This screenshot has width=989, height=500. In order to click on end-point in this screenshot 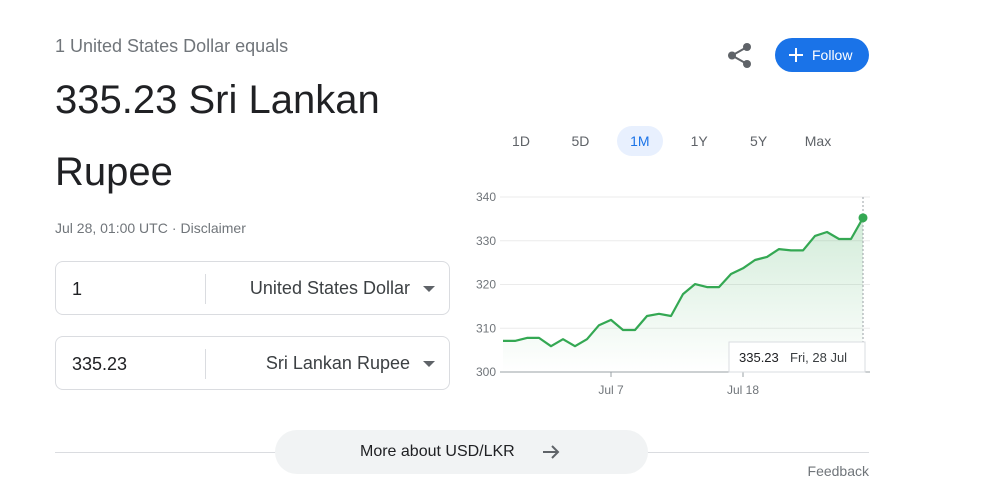, I will do `click(863, 218)`.